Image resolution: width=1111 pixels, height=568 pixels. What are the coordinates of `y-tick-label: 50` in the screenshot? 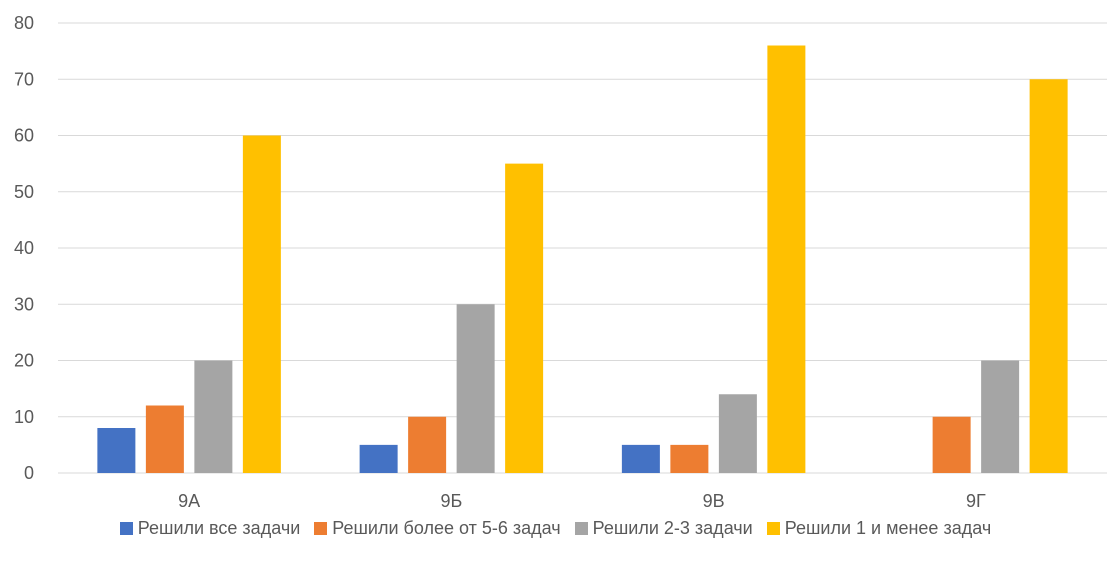 It's located at (24, 192).